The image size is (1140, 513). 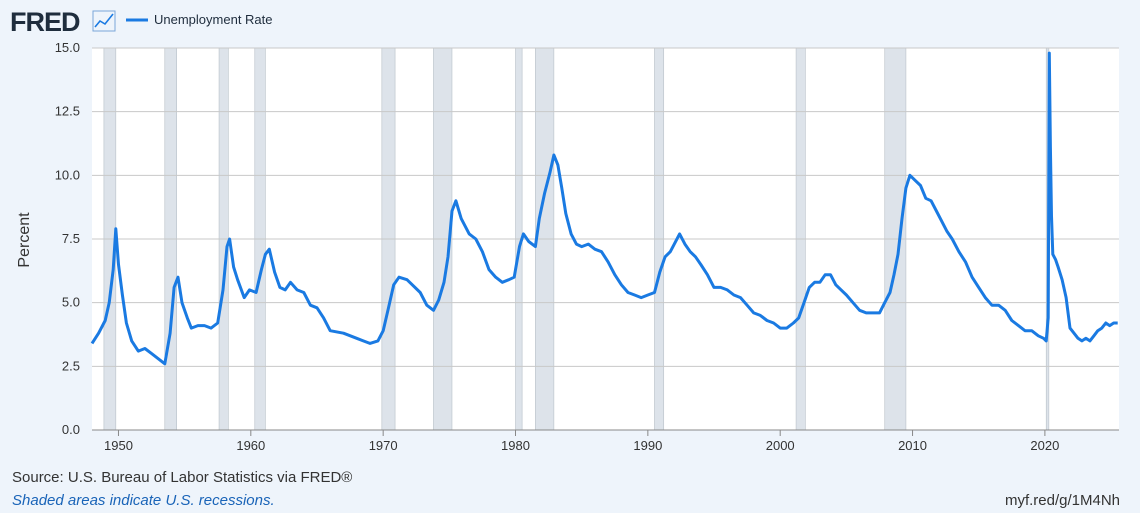 What do you see at coordinates (104, 21) in the screenshot?
I see `chart-line-icon` at bounding box center [104, 21].